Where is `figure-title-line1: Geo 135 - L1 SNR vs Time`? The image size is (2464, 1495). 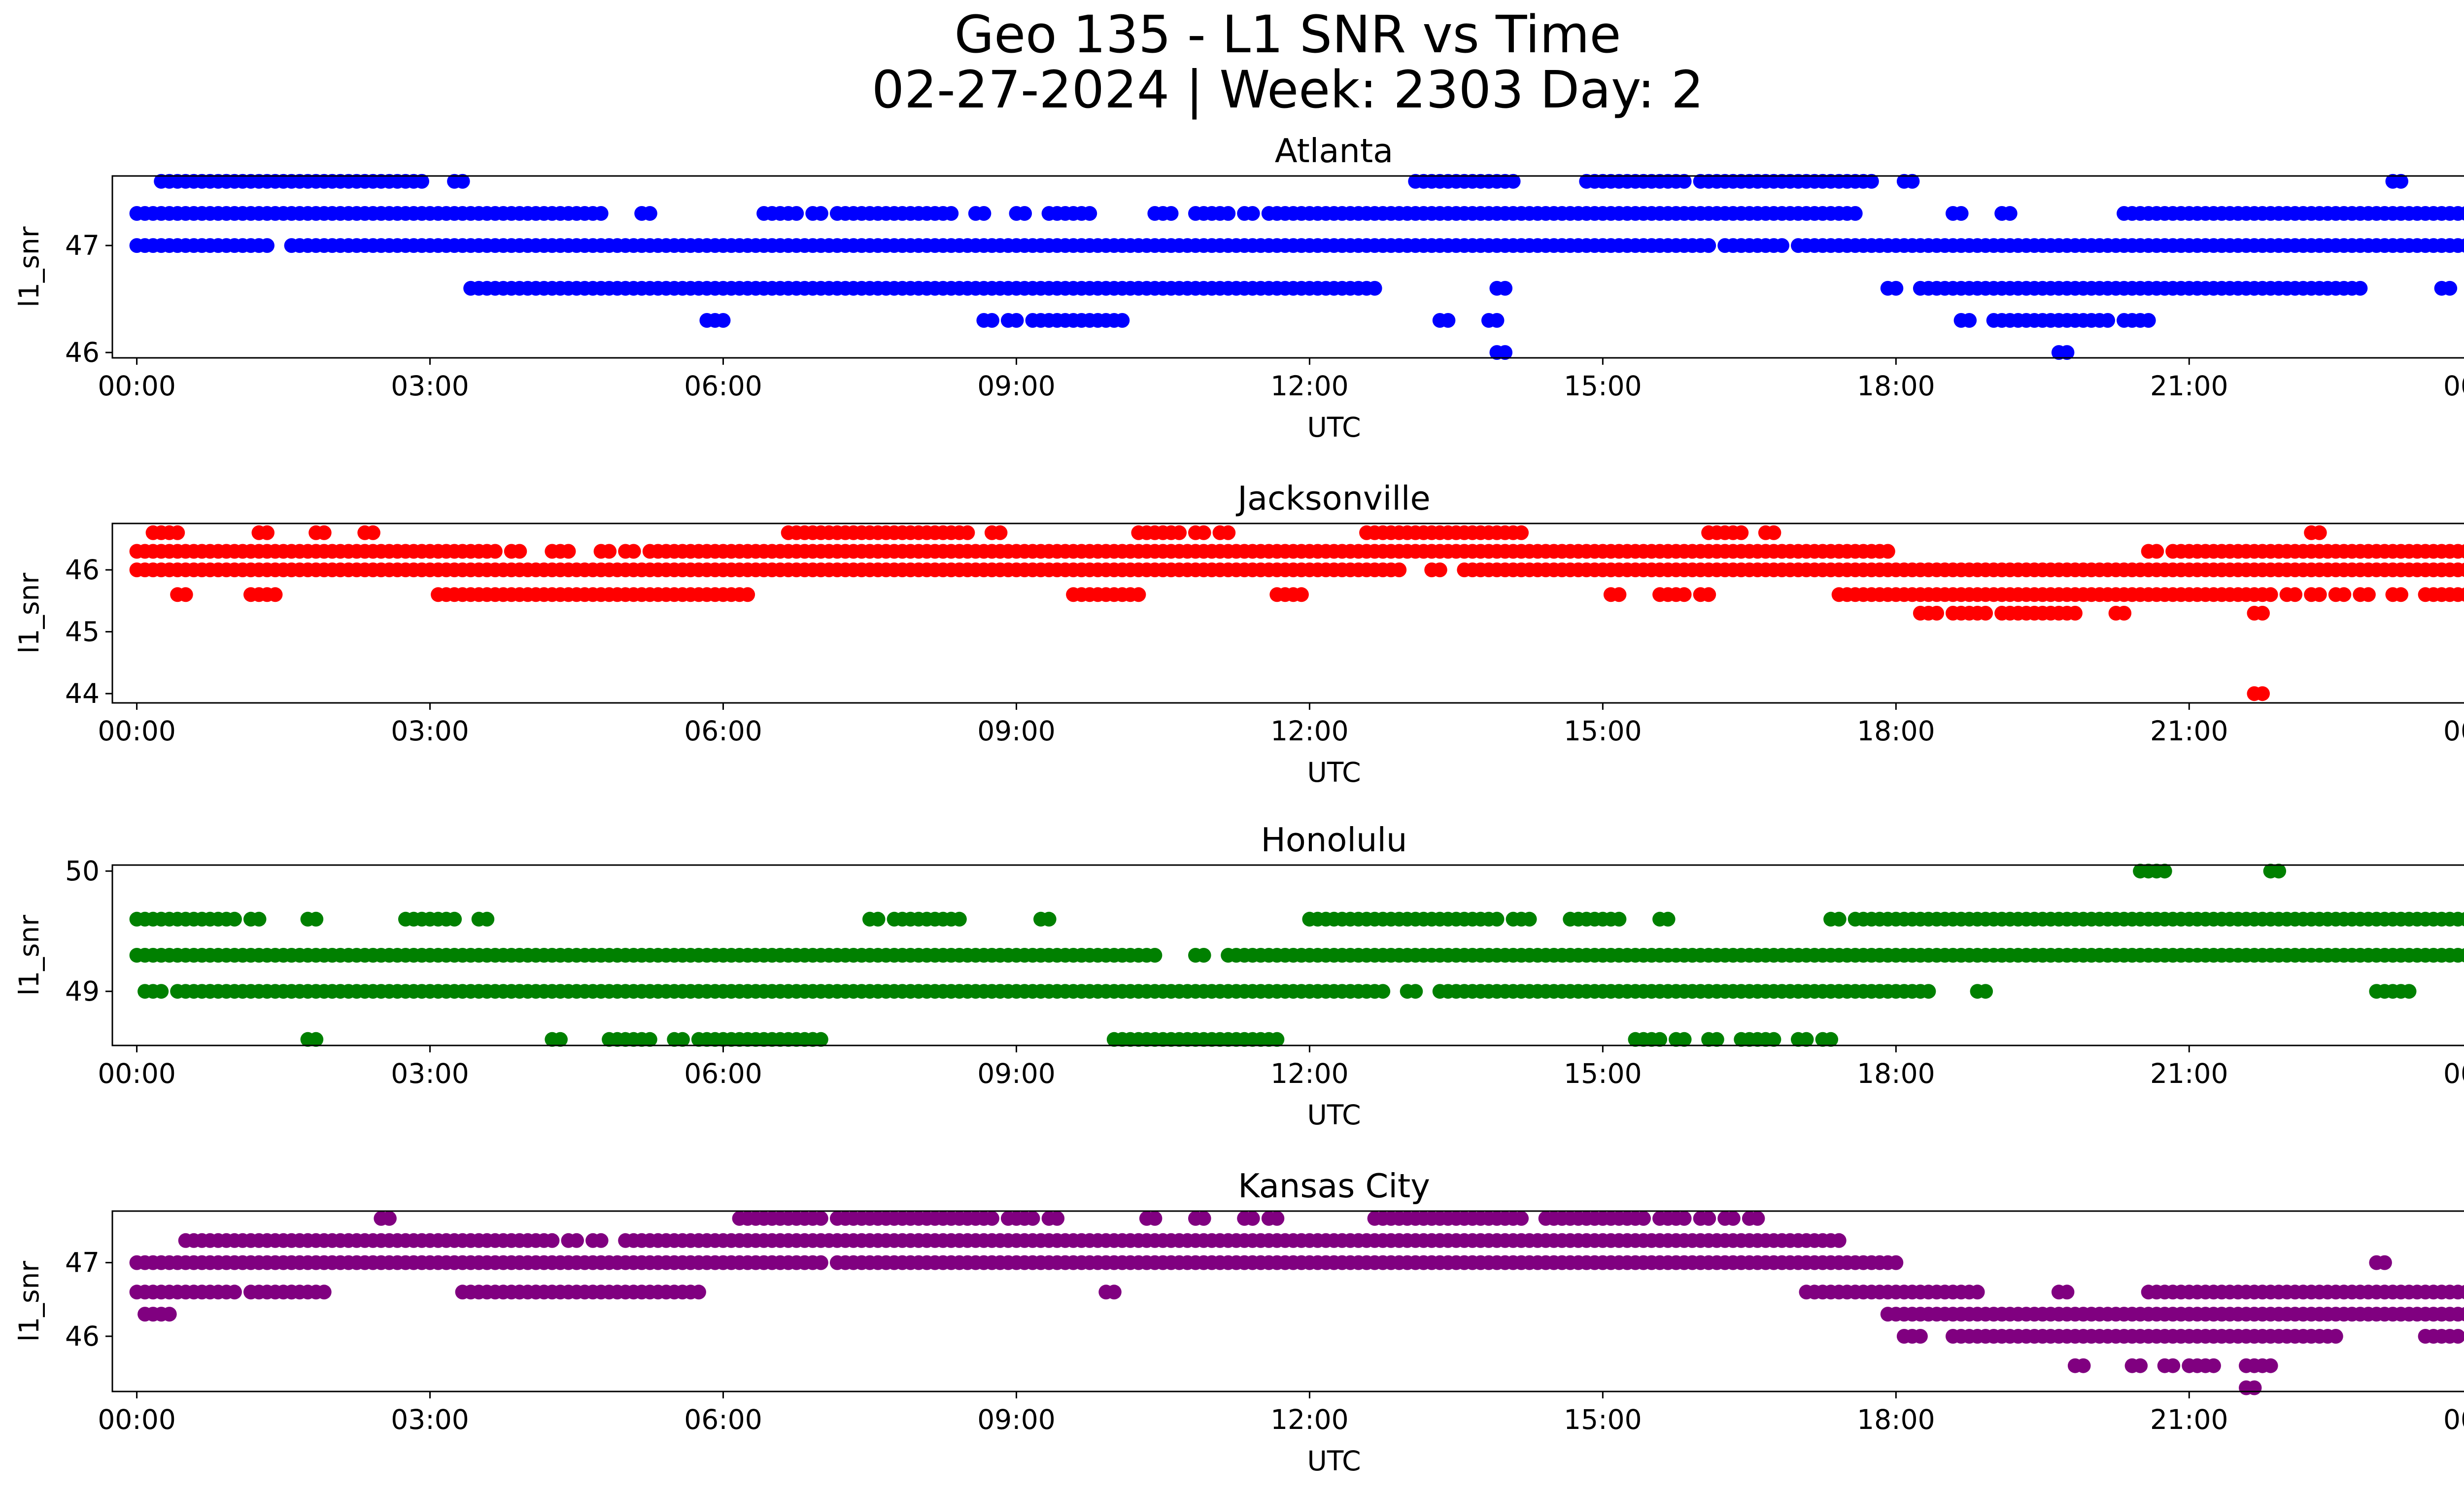
figure-title-line1: Geo 135 - L1 SNR vs Time is located at coordinates (1287, 34).